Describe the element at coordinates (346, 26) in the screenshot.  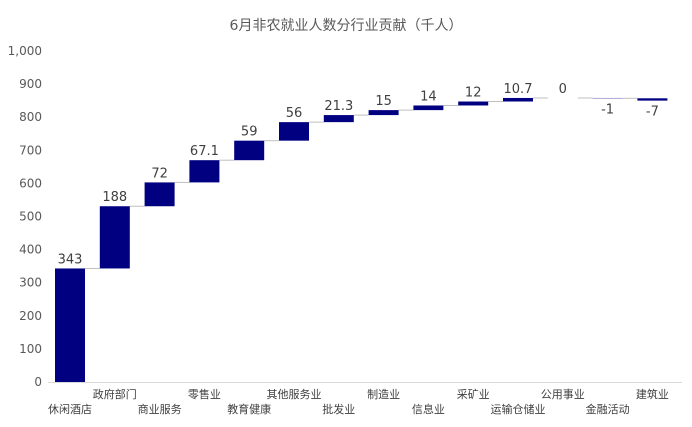
I see `chart-title: 6月非农就业人数分行业贡献（千人）` at that location.